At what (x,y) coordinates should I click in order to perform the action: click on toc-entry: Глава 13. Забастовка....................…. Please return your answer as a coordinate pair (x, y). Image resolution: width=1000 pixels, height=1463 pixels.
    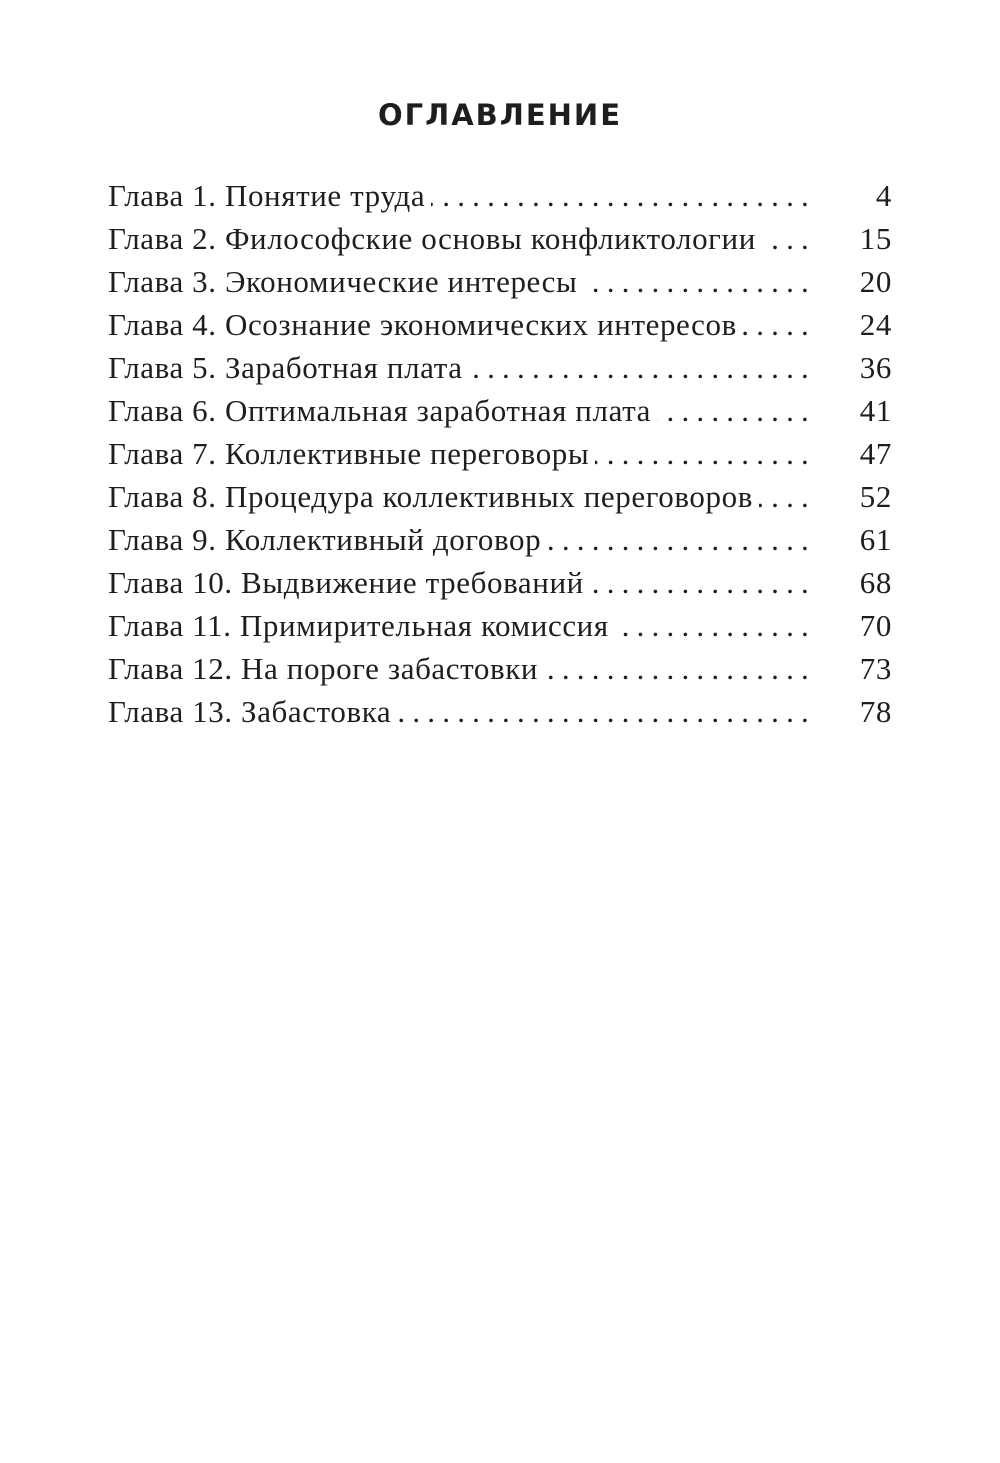
    Looking at the image, I should click on (500, 715).